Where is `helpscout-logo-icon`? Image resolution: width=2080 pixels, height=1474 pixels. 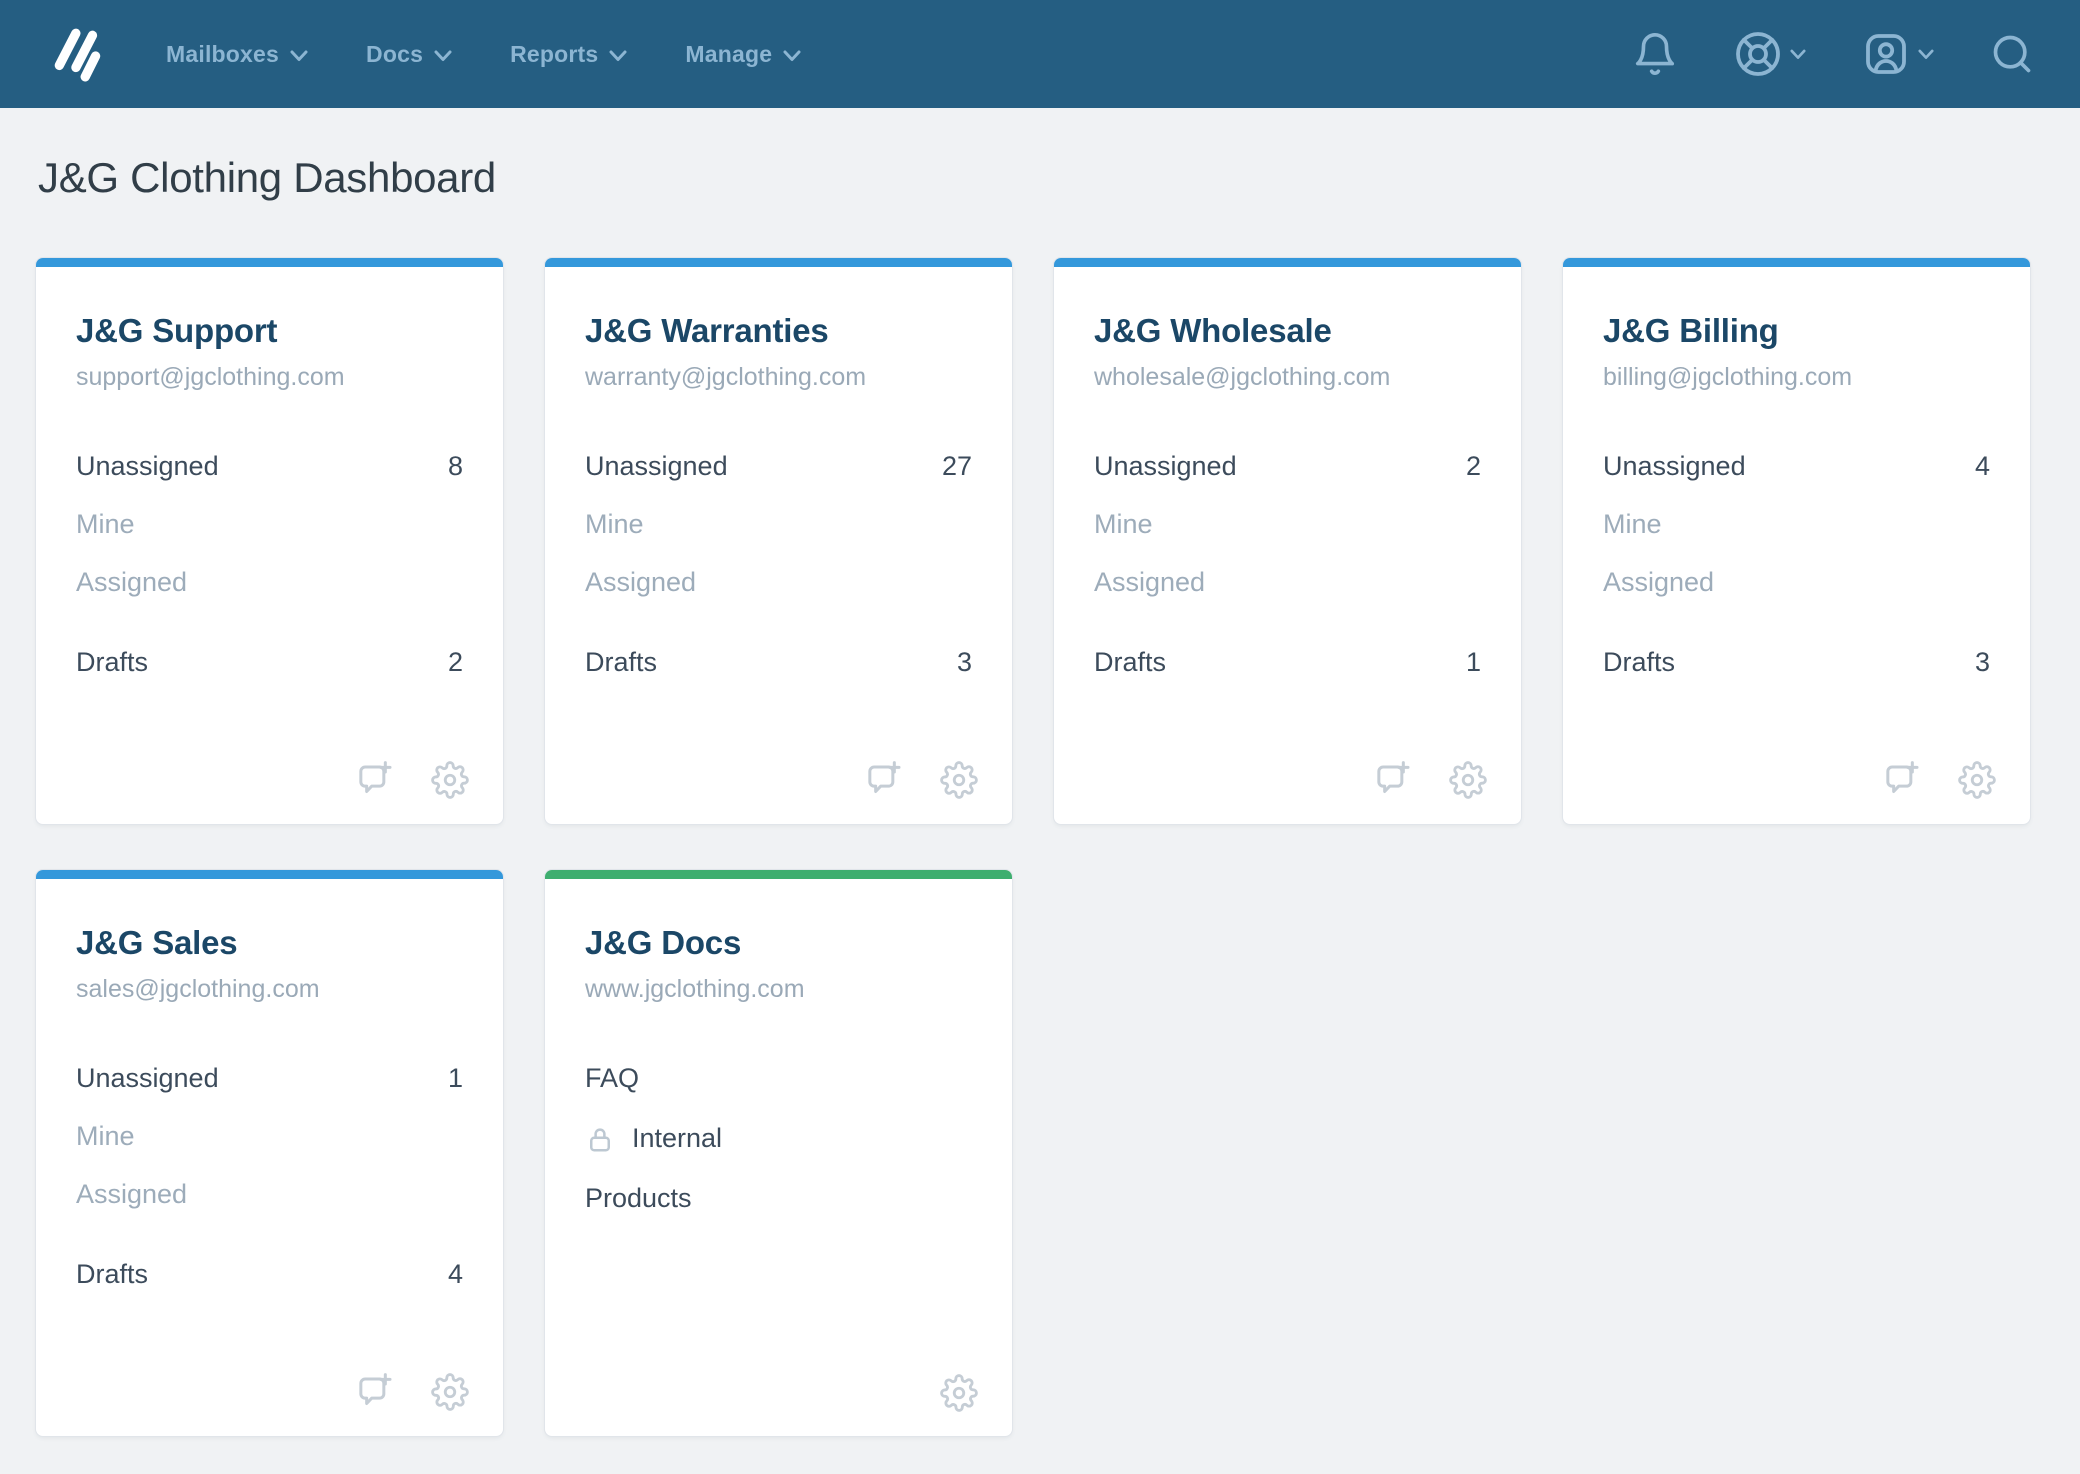 helpscout-logo-icon is located at coordinates (77, 55).